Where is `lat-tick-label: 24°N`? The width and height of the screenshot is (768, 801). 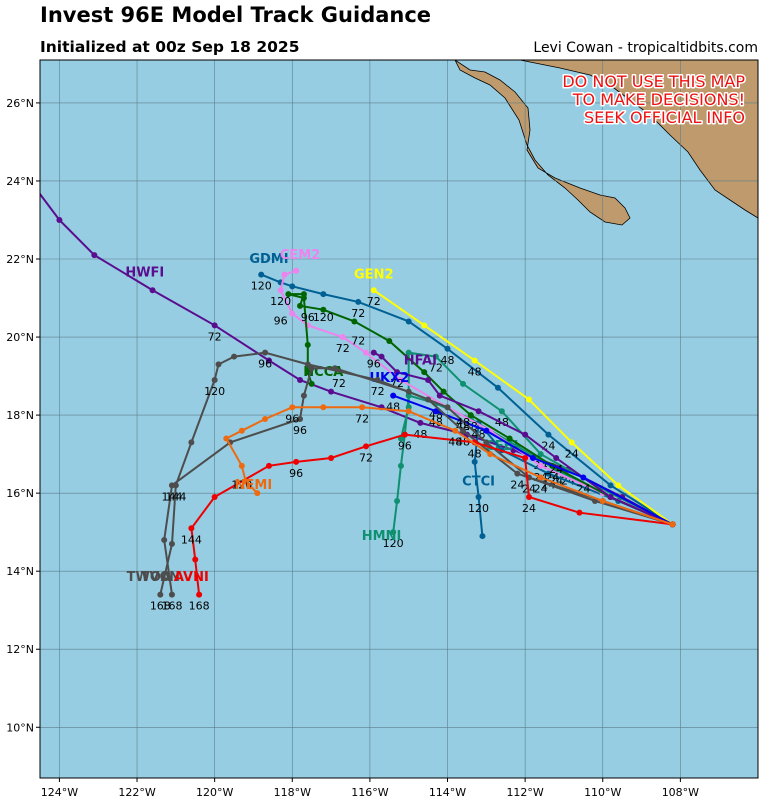 lat-tick-label: 24°N is located at coordinates (20, 181).